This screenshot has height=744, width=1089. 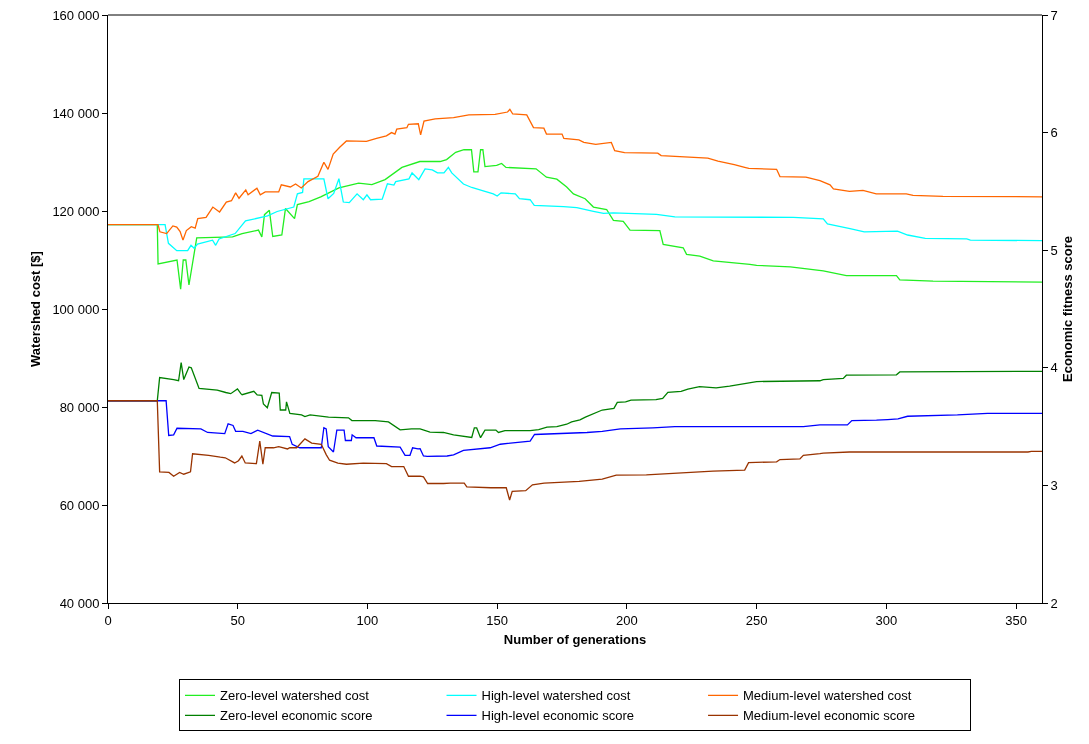 I want to click on line-series, so click(x=575, y=450).